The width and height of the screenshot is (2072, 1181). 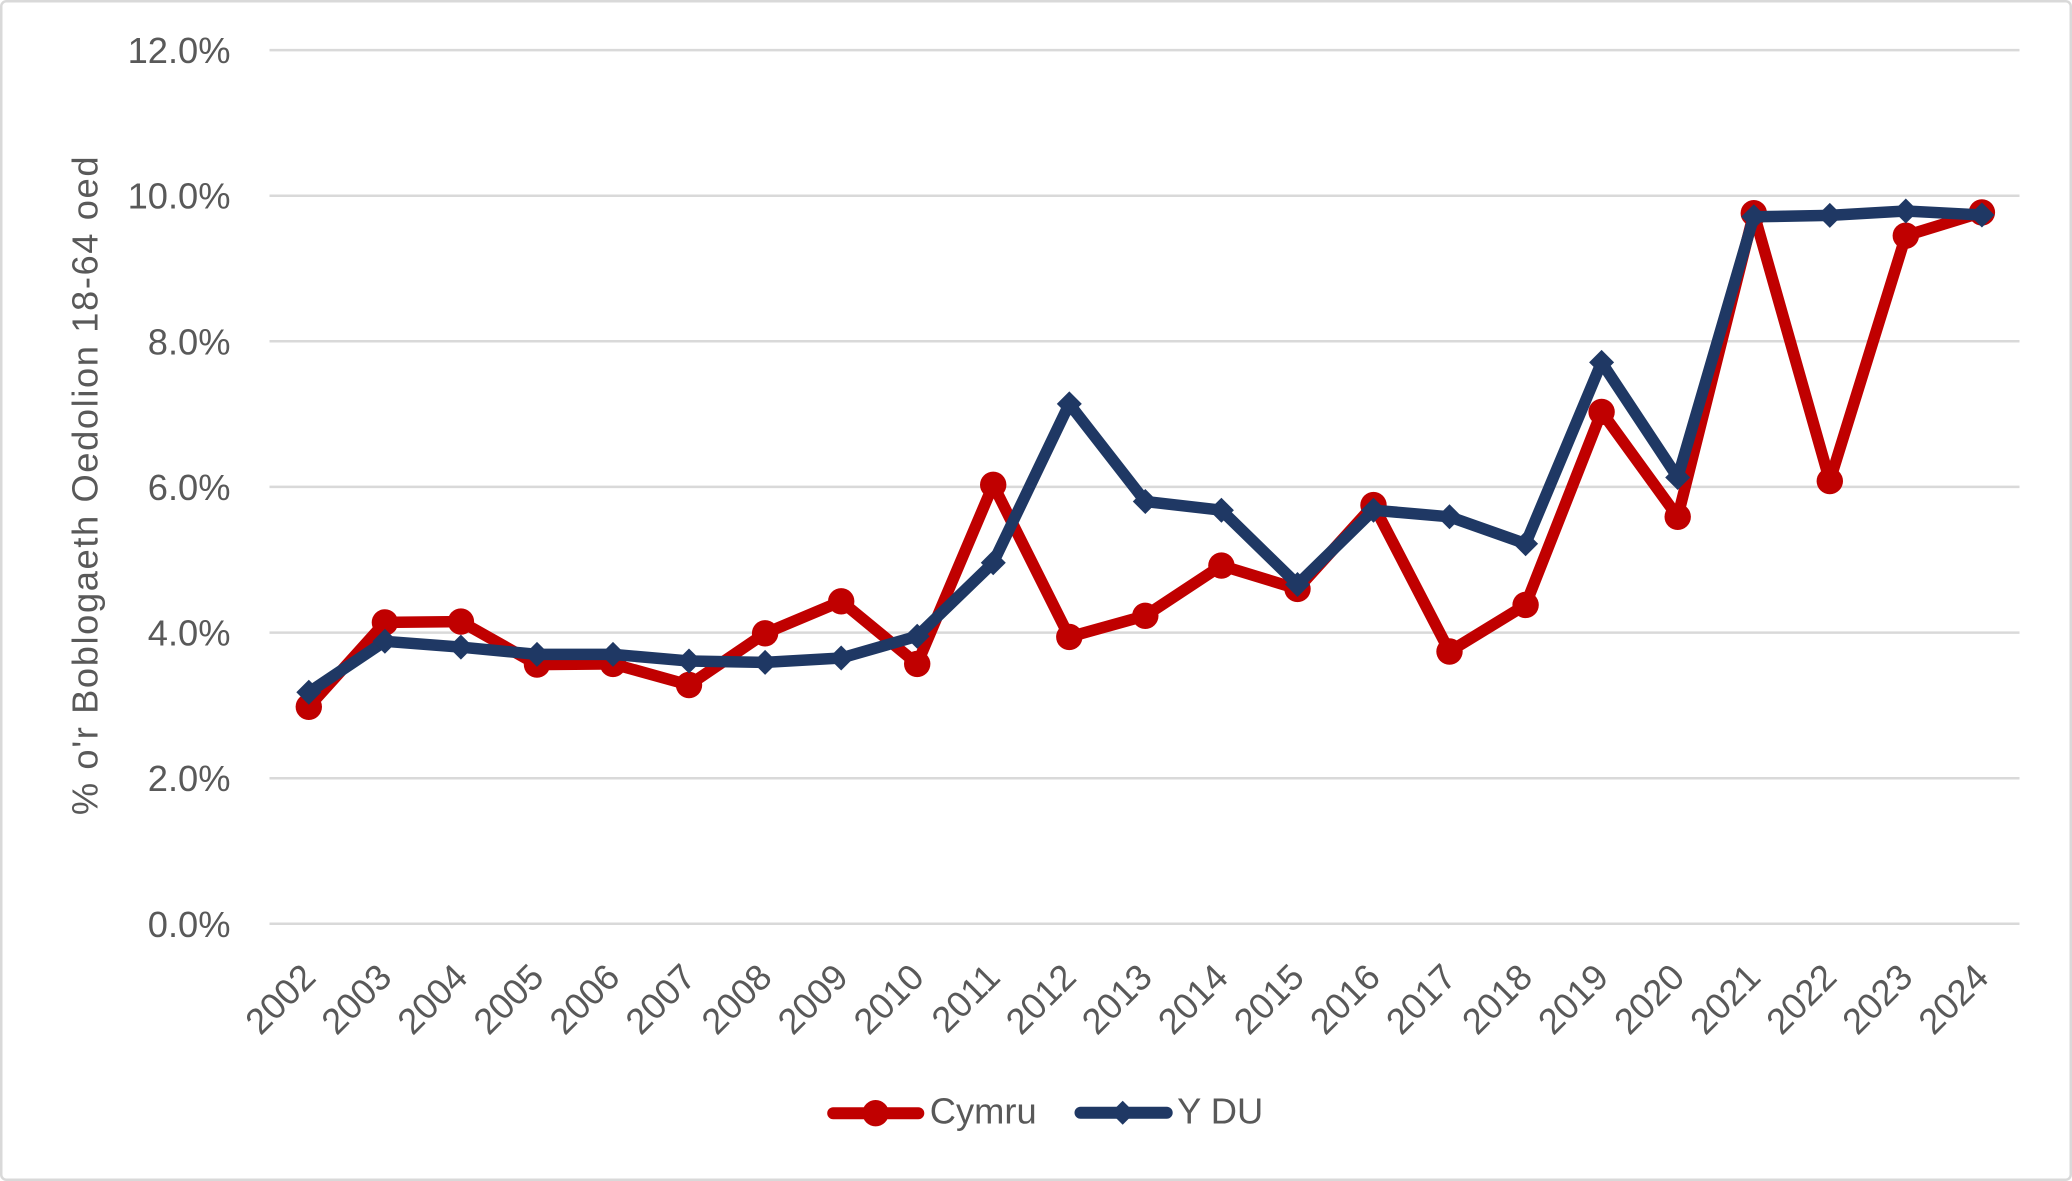 I want to click on svg-text: 10.0%, so click(x=179, y=196).